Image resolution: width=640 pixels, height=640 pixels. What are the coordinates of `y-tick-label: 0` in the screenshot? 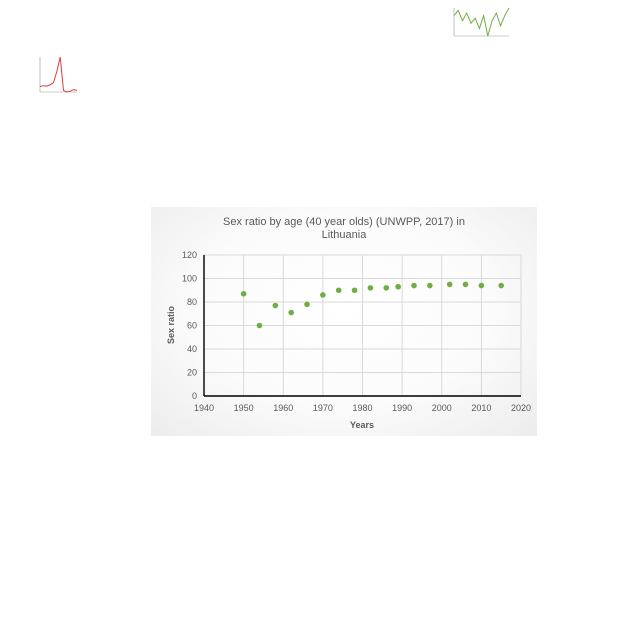 It's located at (194, 396).